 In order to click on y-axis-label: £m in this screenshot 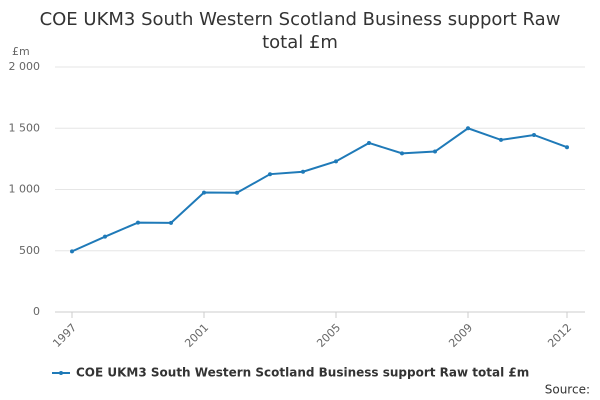, I will do `click(21, 51)`.